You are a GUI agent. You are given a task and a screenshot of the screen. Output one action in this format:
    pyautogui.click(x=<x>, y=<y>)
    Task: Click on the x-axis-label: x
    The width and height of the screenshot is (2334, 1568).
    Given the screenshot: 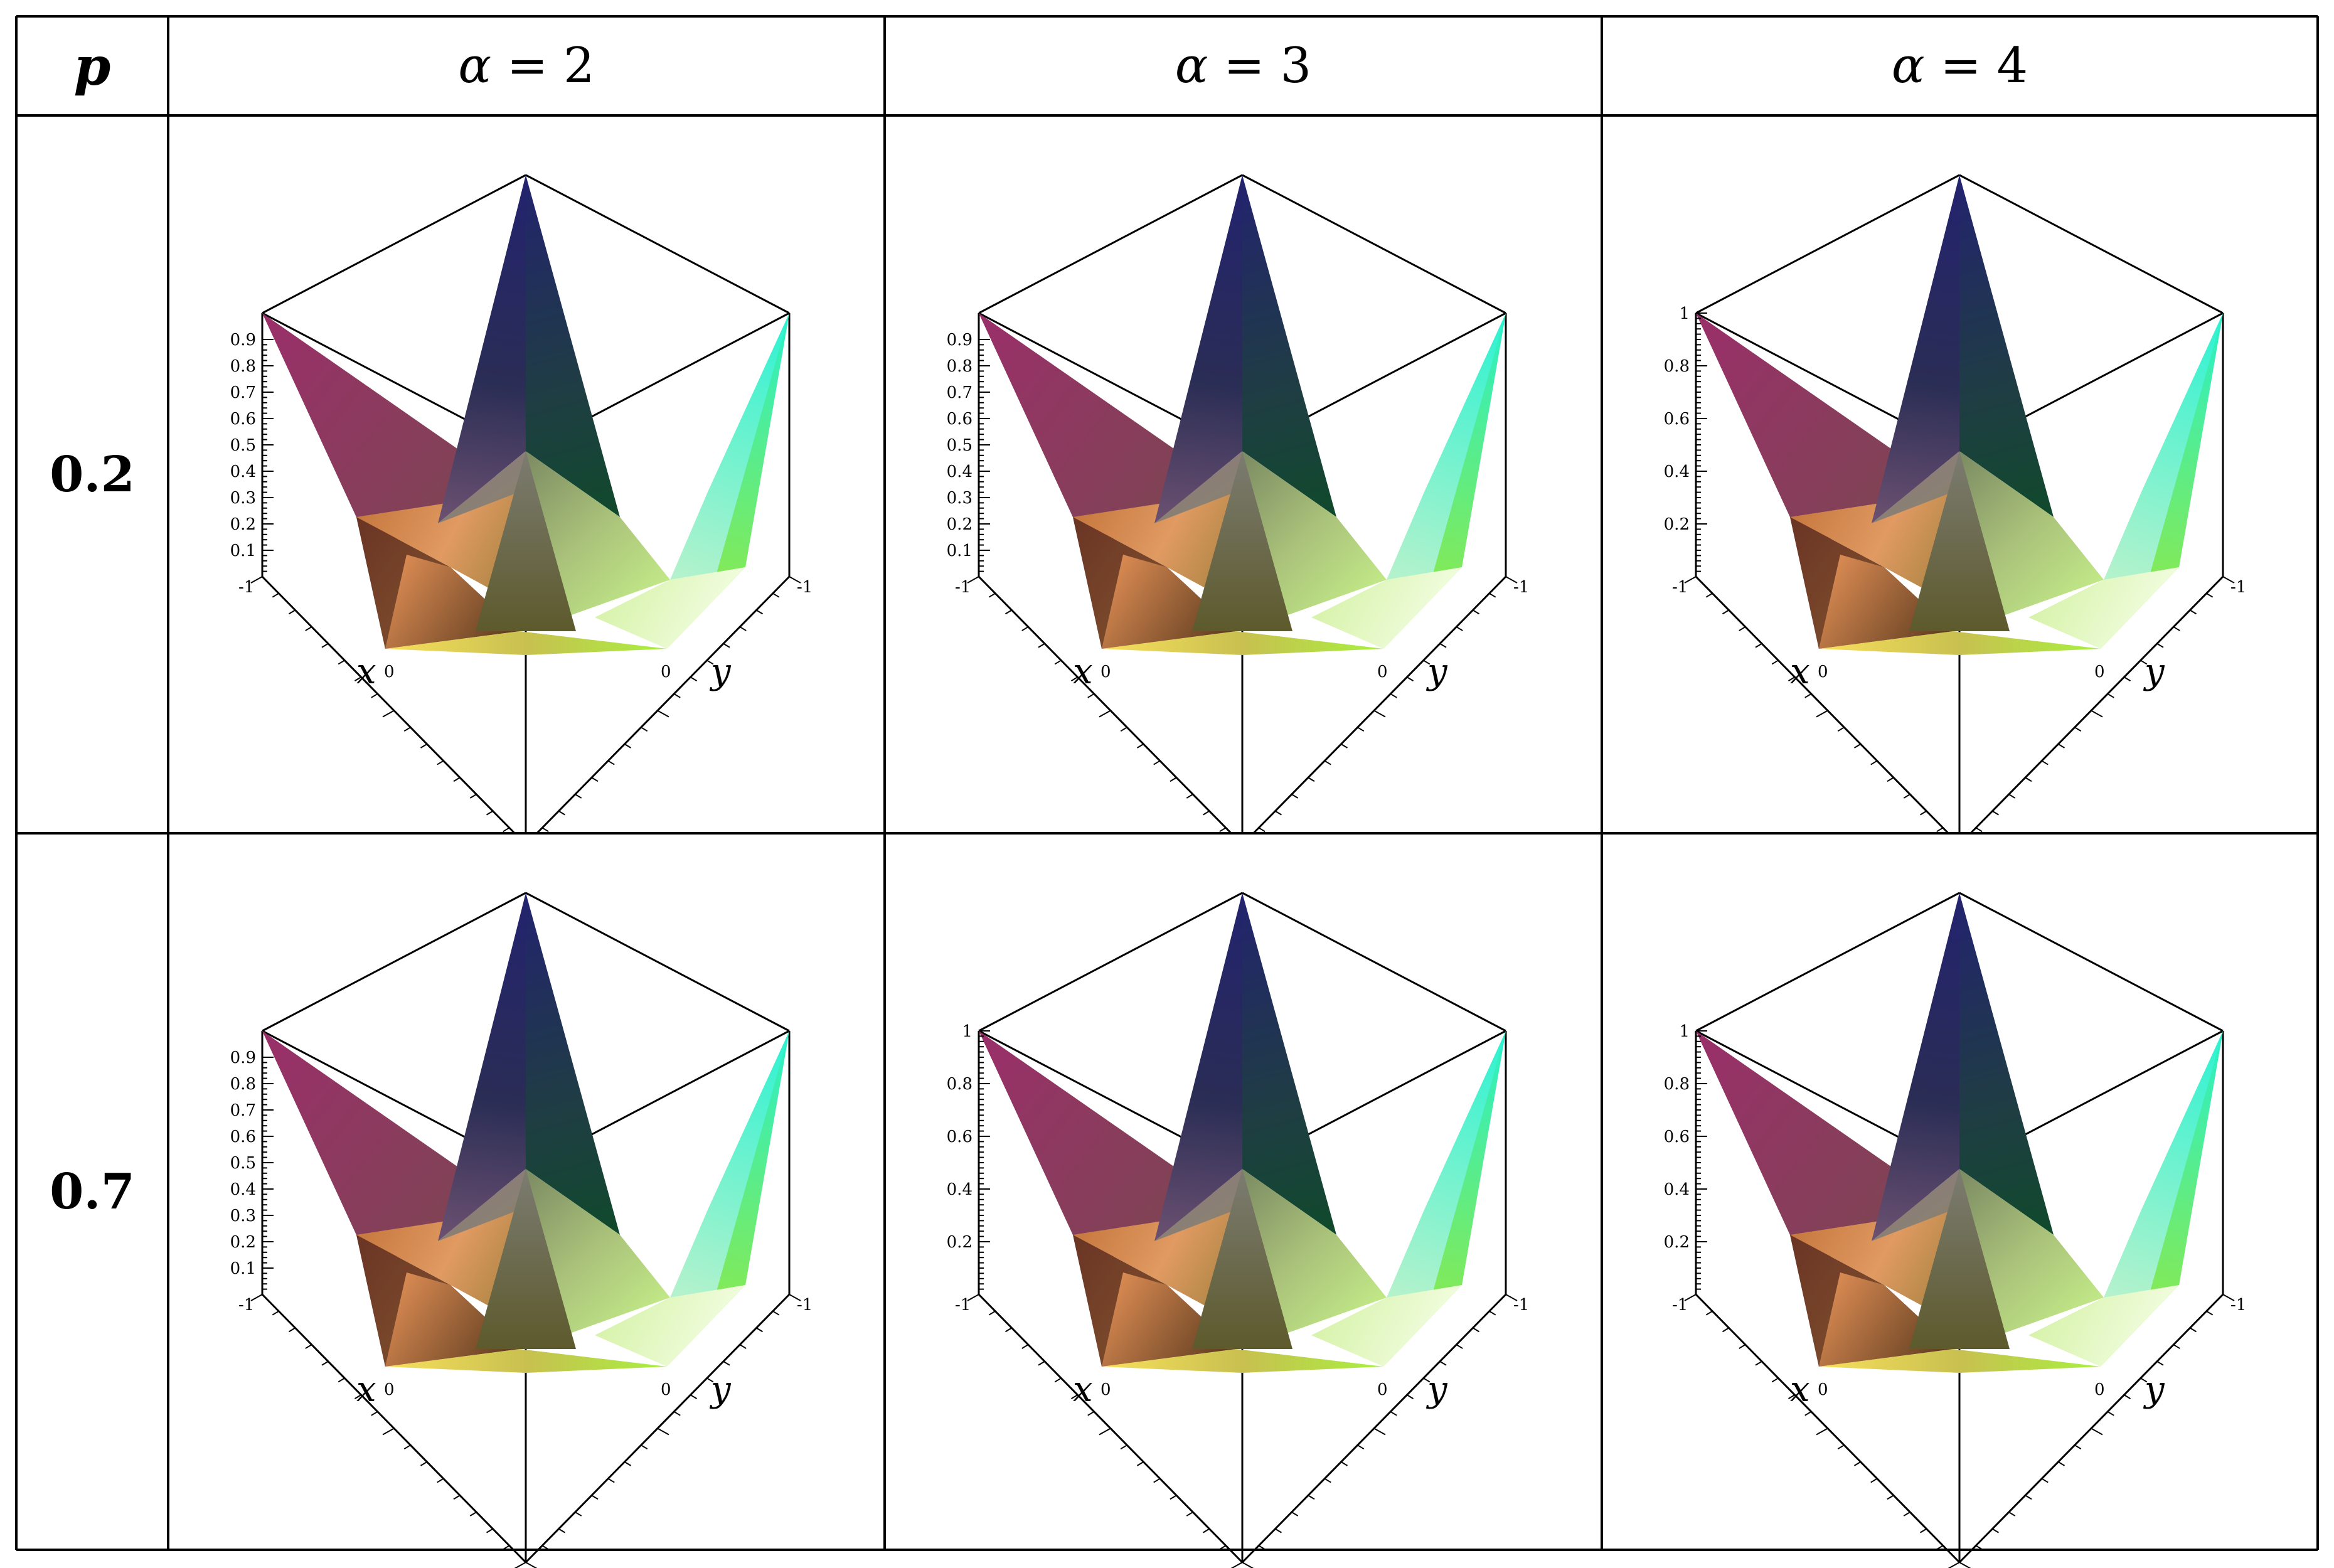 What is the action you would take?
    pyautogui.click(x=1083, y=671)
    